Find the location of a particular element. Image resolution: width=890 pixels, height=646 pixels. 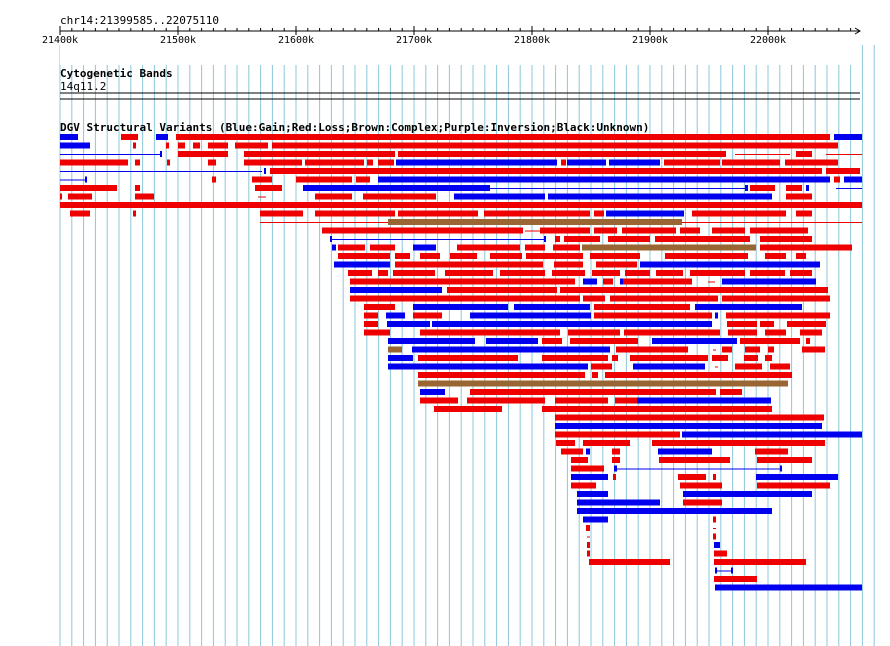

complex-variant is located at coordinates (603, 383).